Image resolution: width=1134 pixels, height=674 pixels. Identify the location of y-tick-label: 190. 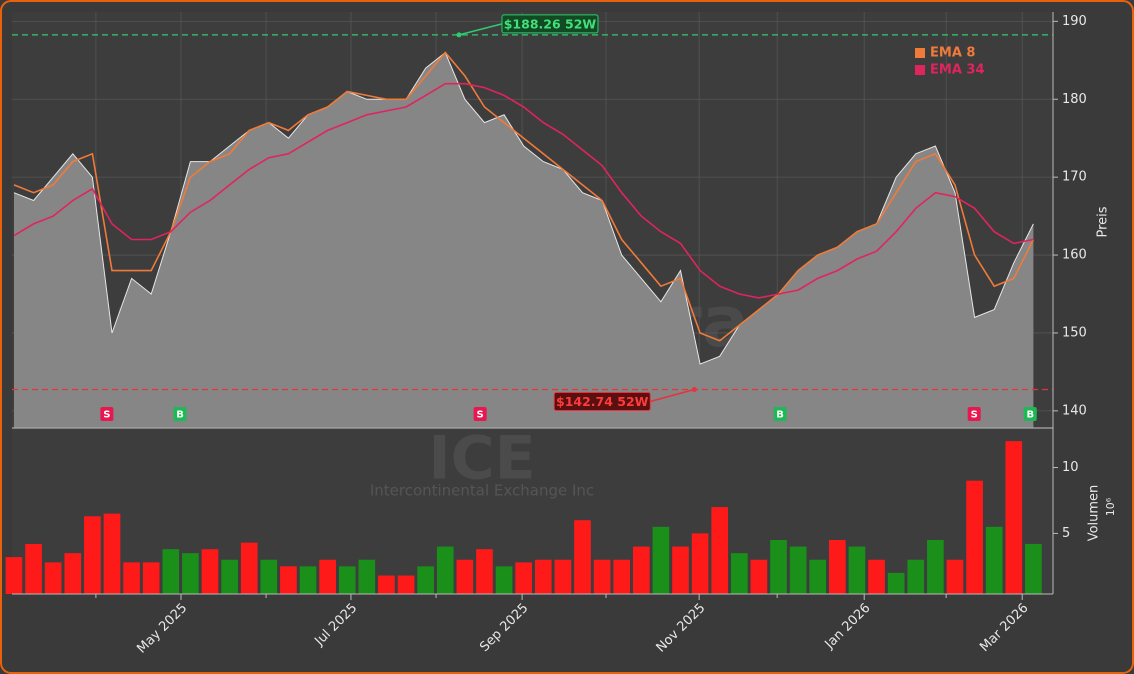
(1074, 21).